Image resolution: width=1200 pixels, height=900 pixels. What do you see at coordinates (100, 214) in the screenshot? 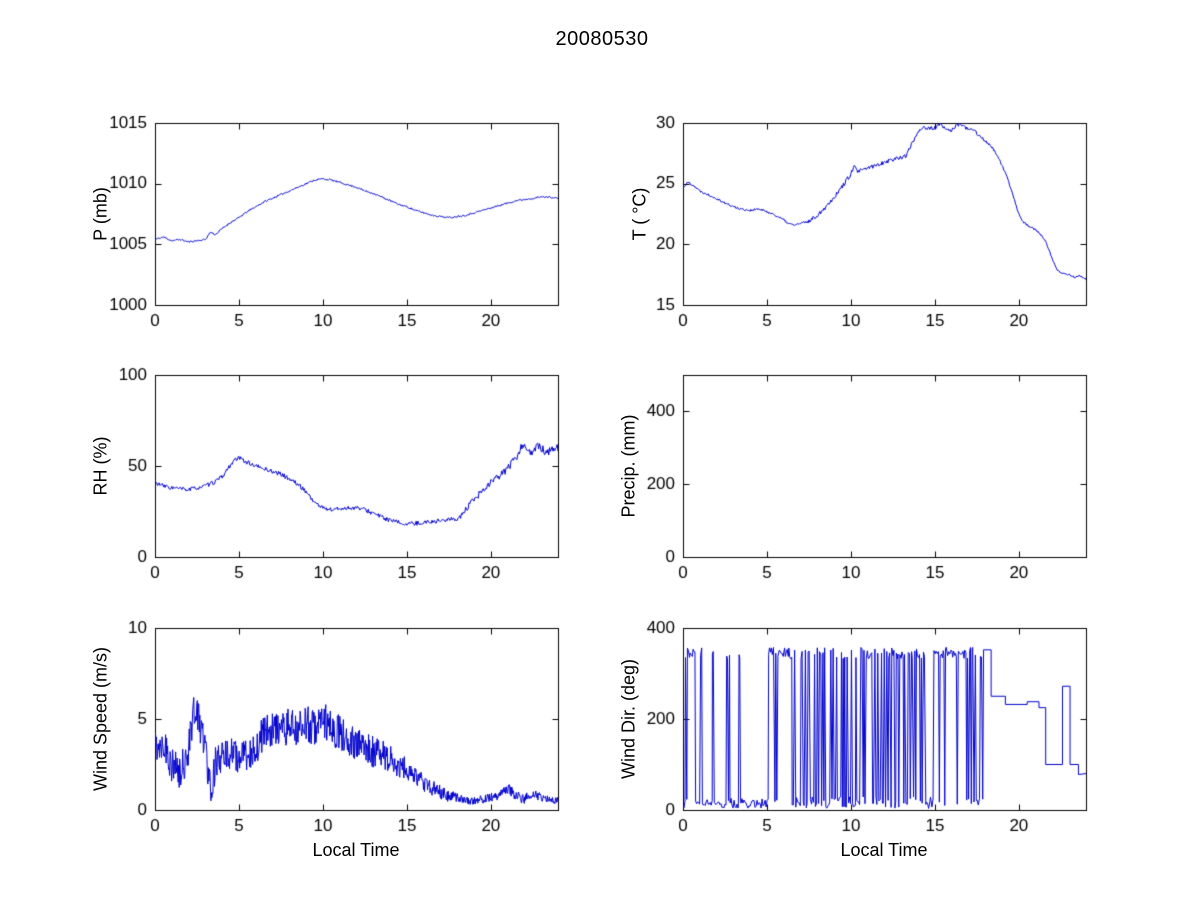
I see `pressure-ylabel: P (mb)` at bounding box center [100, 214].